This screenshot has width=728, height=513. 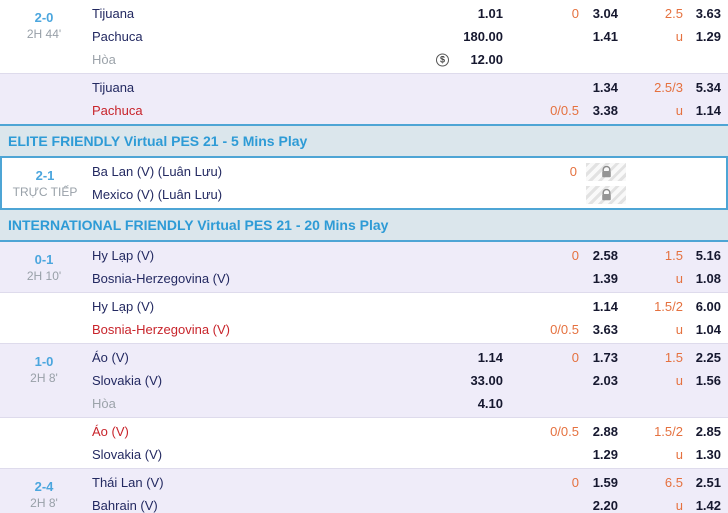 I want to click on handicap-odds: 1.59, so click(x=605, y=482).